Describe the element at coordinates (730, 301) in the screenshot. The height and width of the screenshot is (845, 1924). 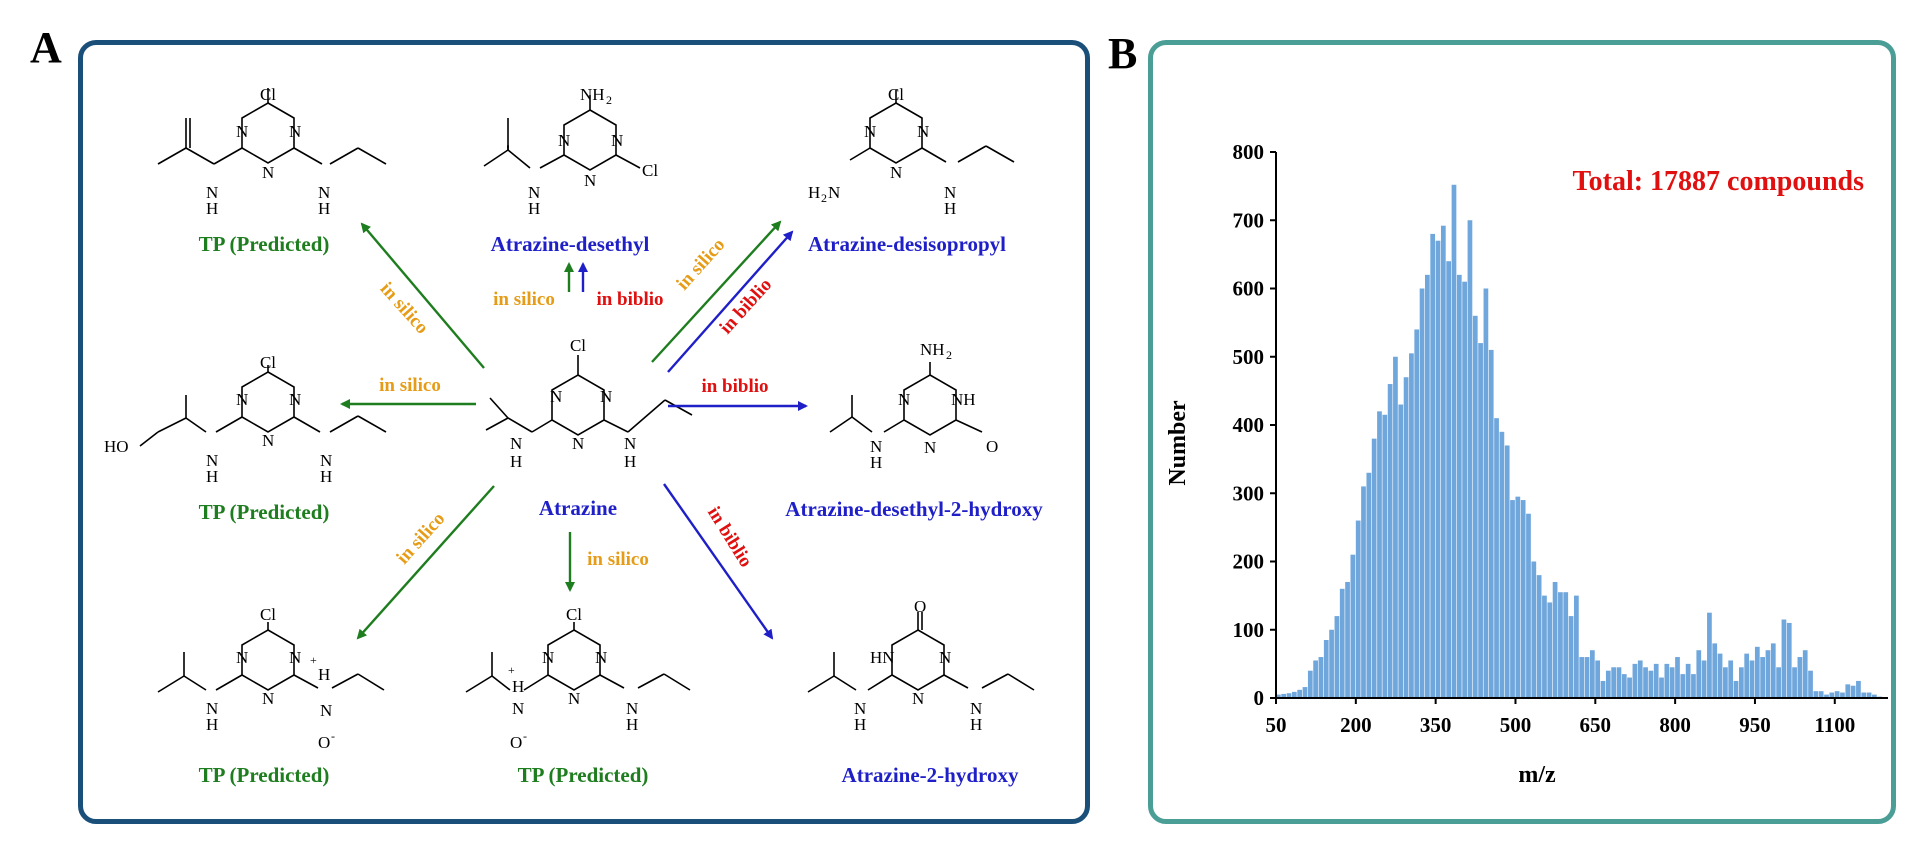
I see `arrow-to-desisopropyl-biblio` at that location.